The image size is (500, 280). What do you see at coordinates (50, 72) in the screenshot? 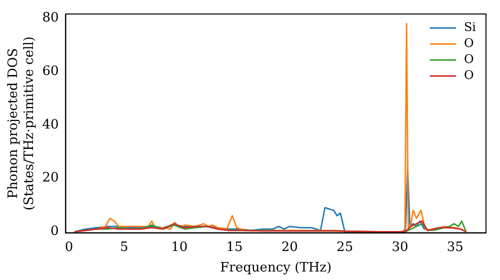
I see `y-tick-label: 60` at bounding box center [50, 72].